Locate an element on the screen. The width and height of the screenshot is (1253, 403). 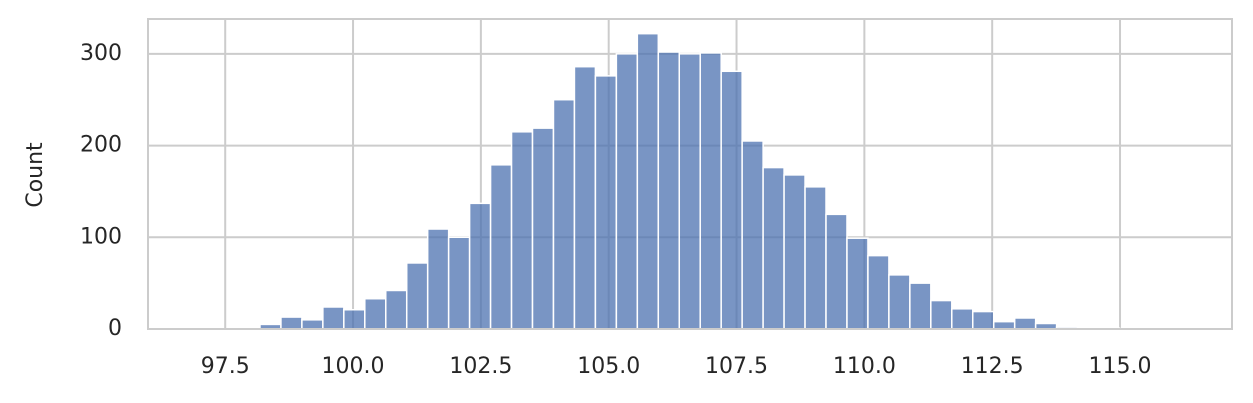
y-axis-label: Count is located at coordinates (35, 175).